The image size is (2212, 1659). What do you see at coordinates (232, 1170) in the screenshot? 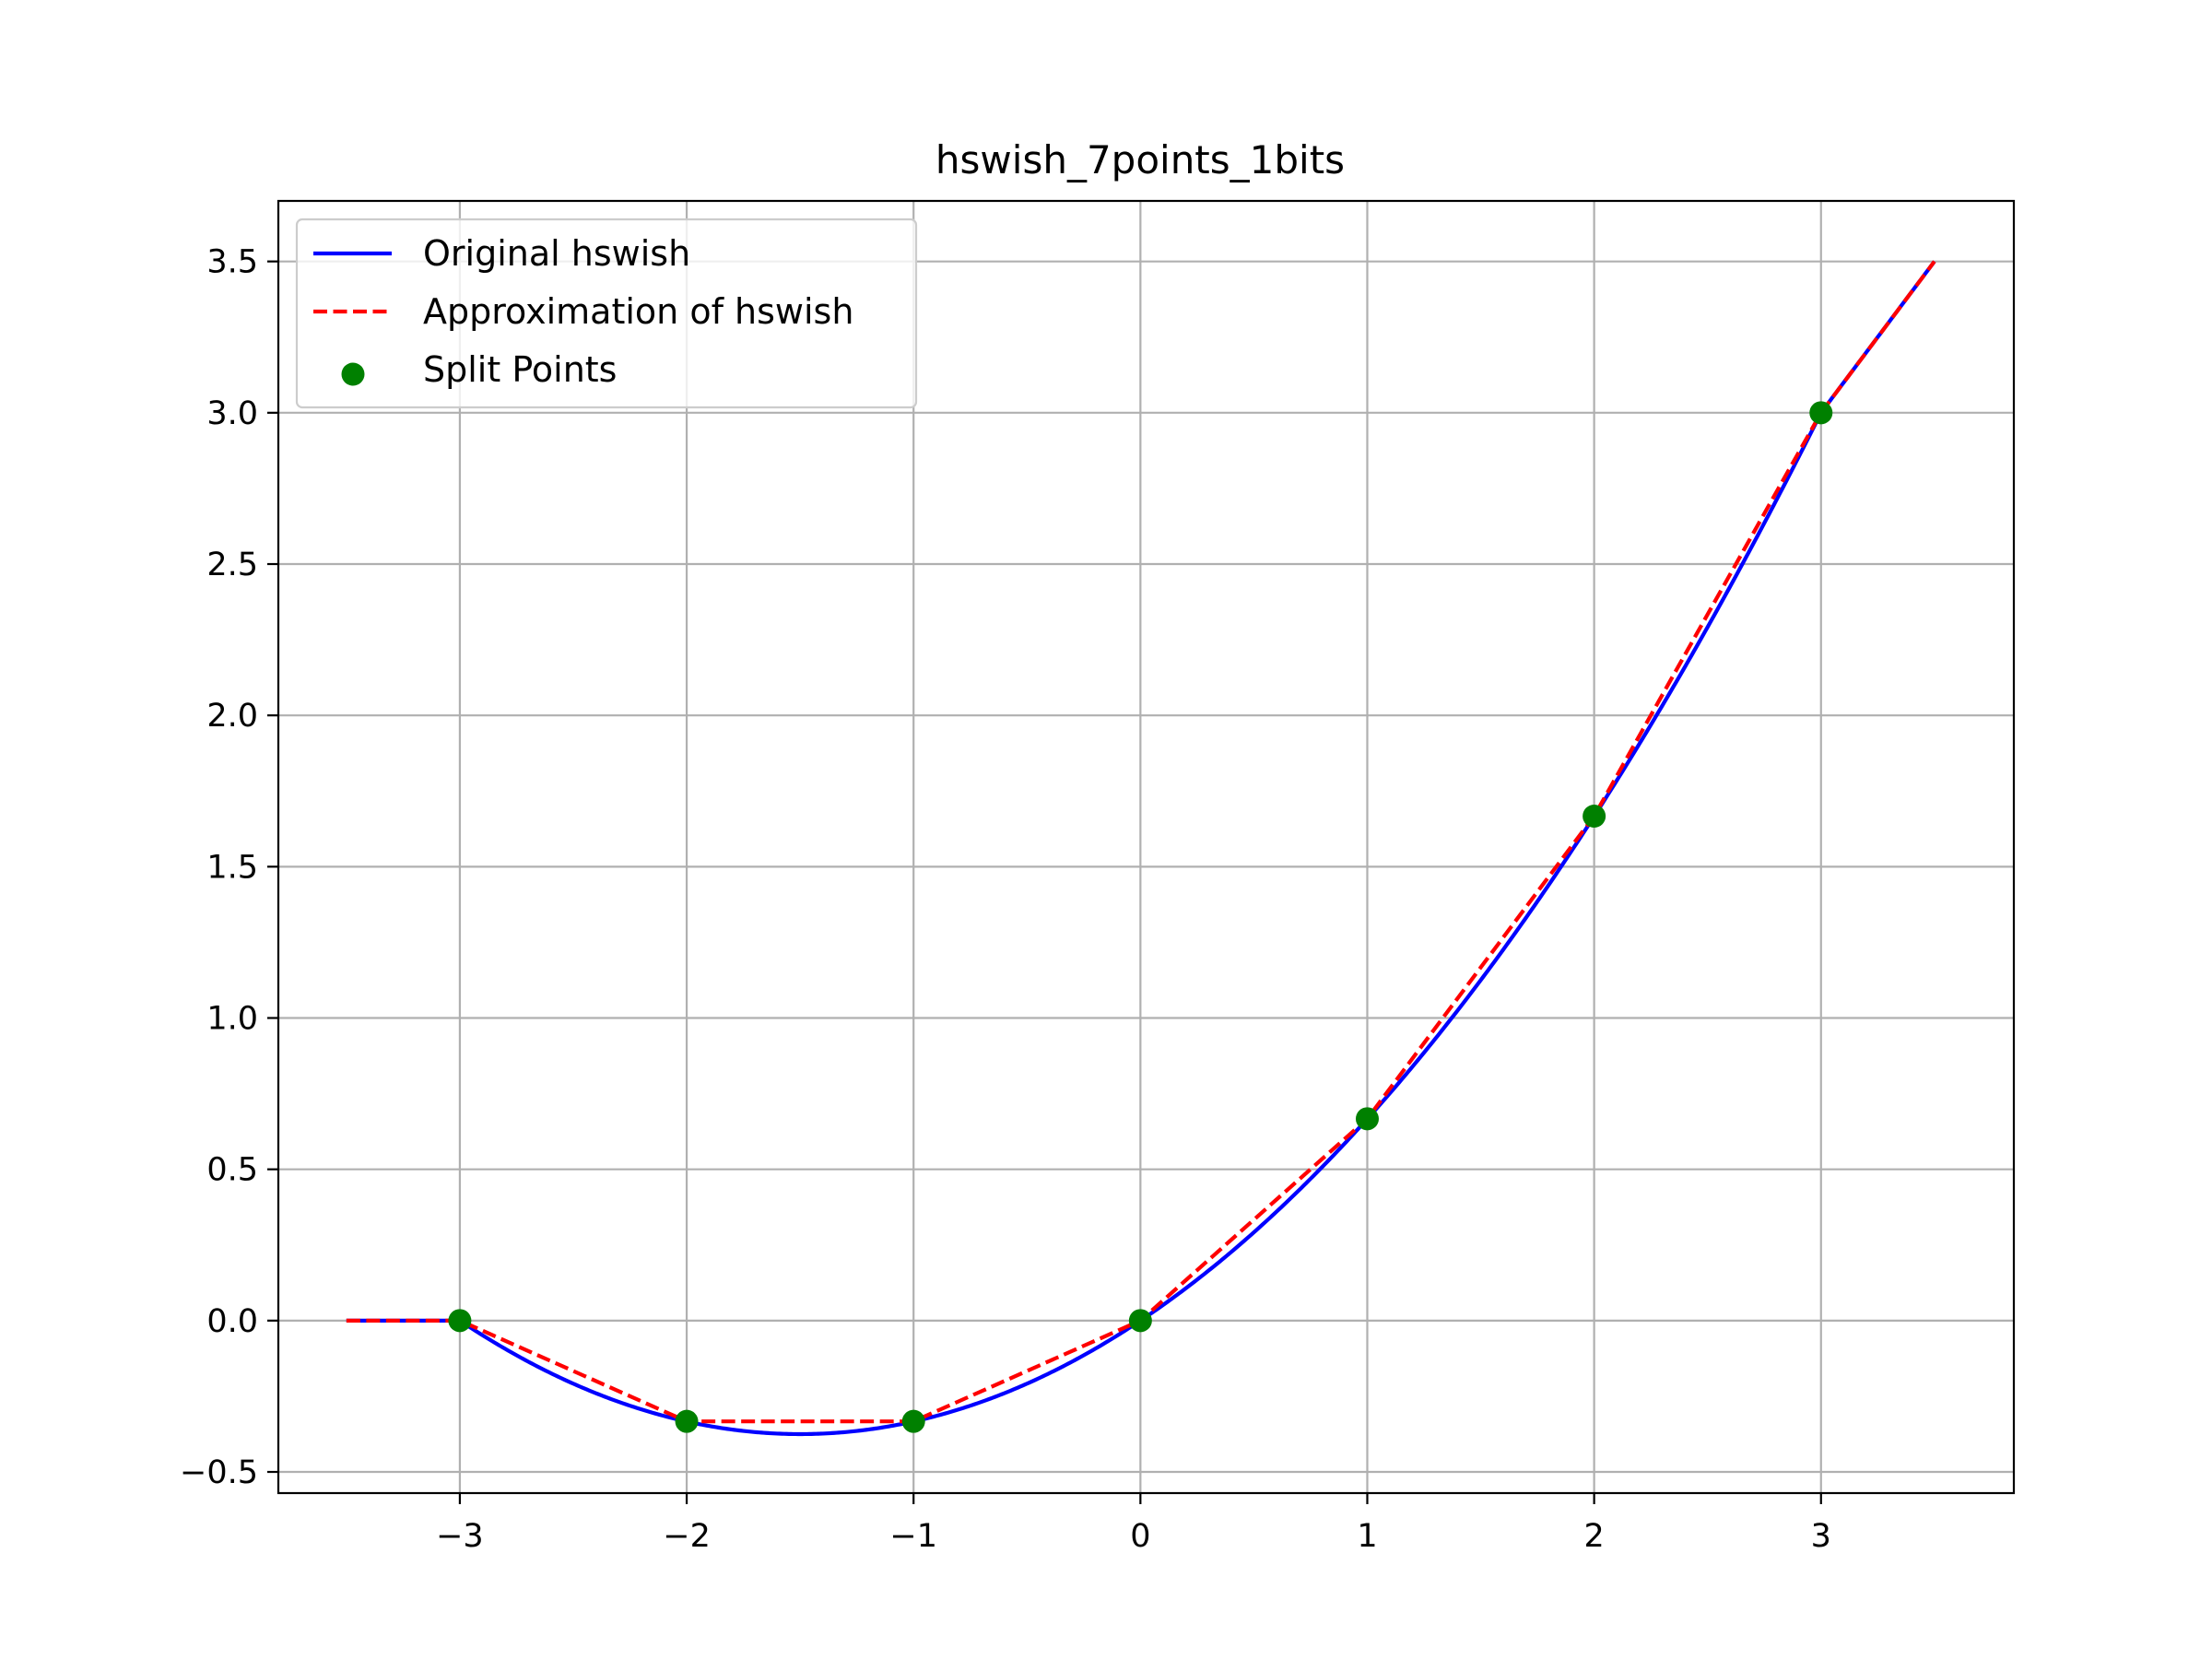
I see `y-tick-label: 0.5` at bounding box center [232, 1170].